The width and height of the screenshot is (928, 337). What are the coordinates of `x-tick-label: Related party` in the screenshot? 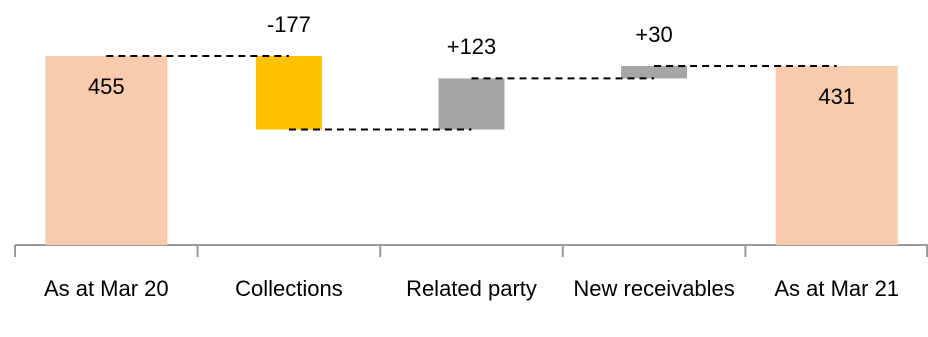 It's located at (471, 288).